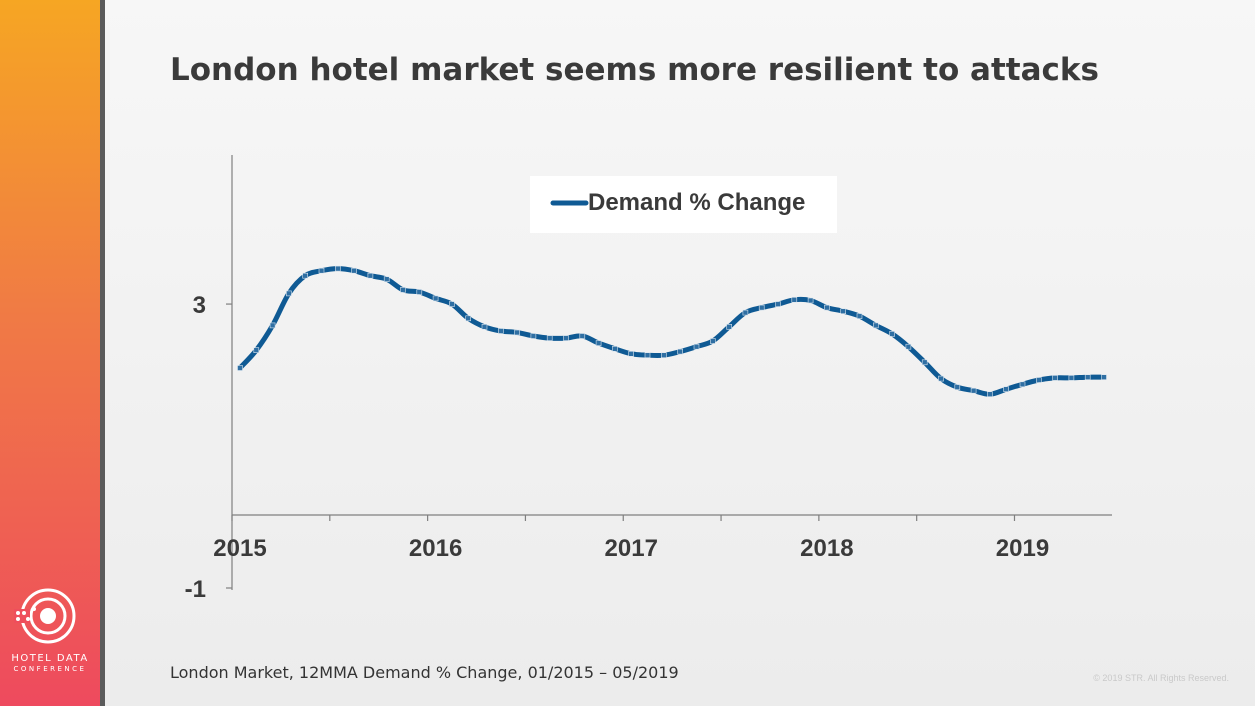 This screenshot has width=1255, height=706. I want to click on y-tick-label: 3, so click(199, 305).